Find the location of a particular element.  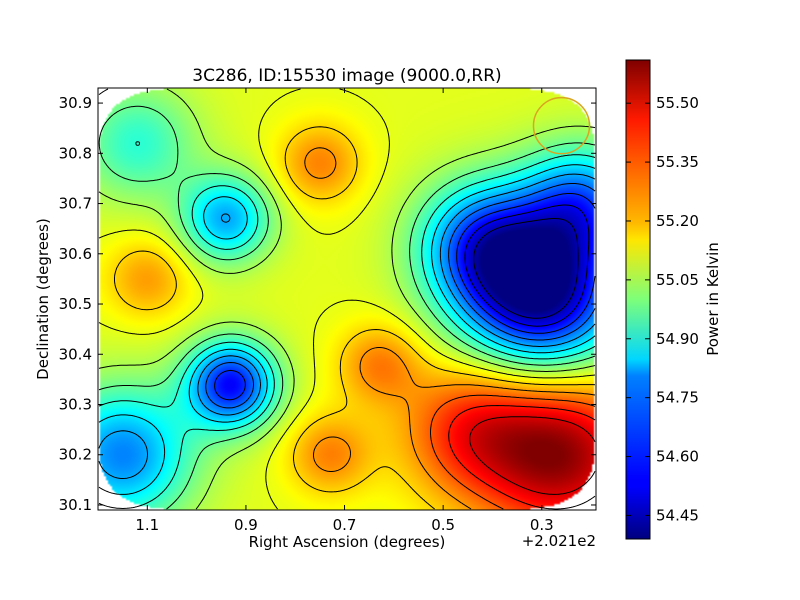

x-tick-label: 1.1 is located at coordinates (147, 525).